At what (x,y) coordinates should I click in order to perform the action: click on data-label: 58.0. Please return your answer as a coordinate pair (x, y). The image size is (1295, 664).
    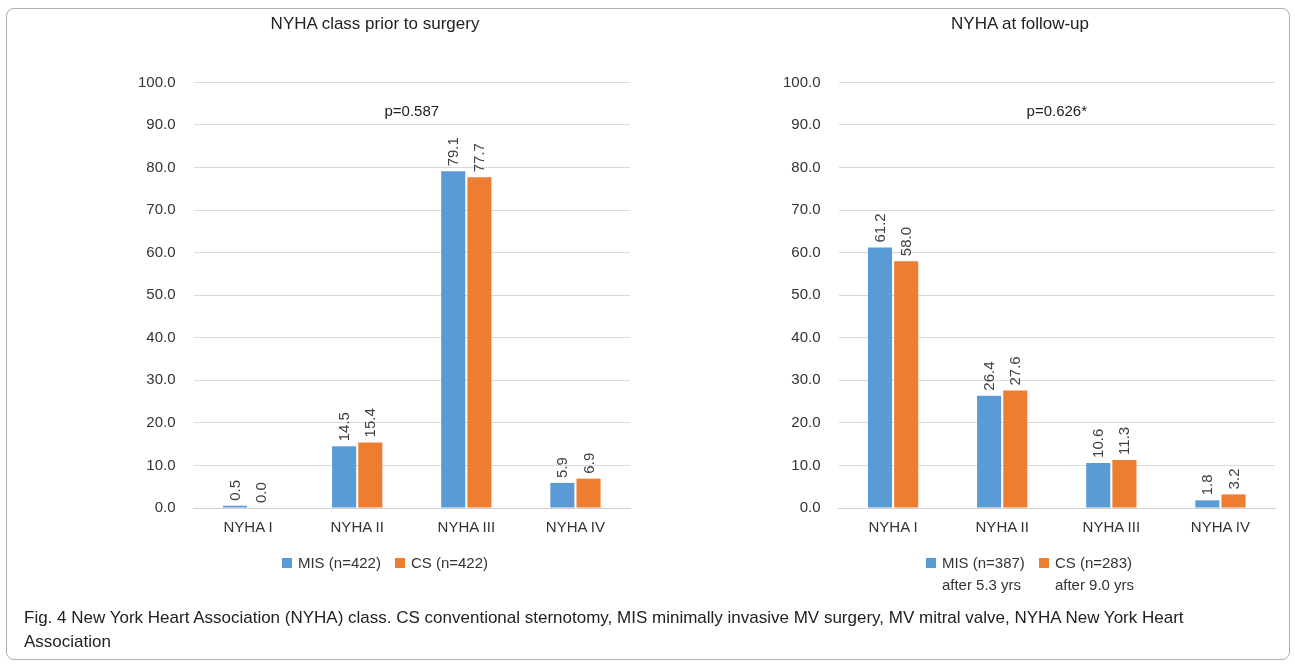
    Looking at the image, I should click on (906, 241).